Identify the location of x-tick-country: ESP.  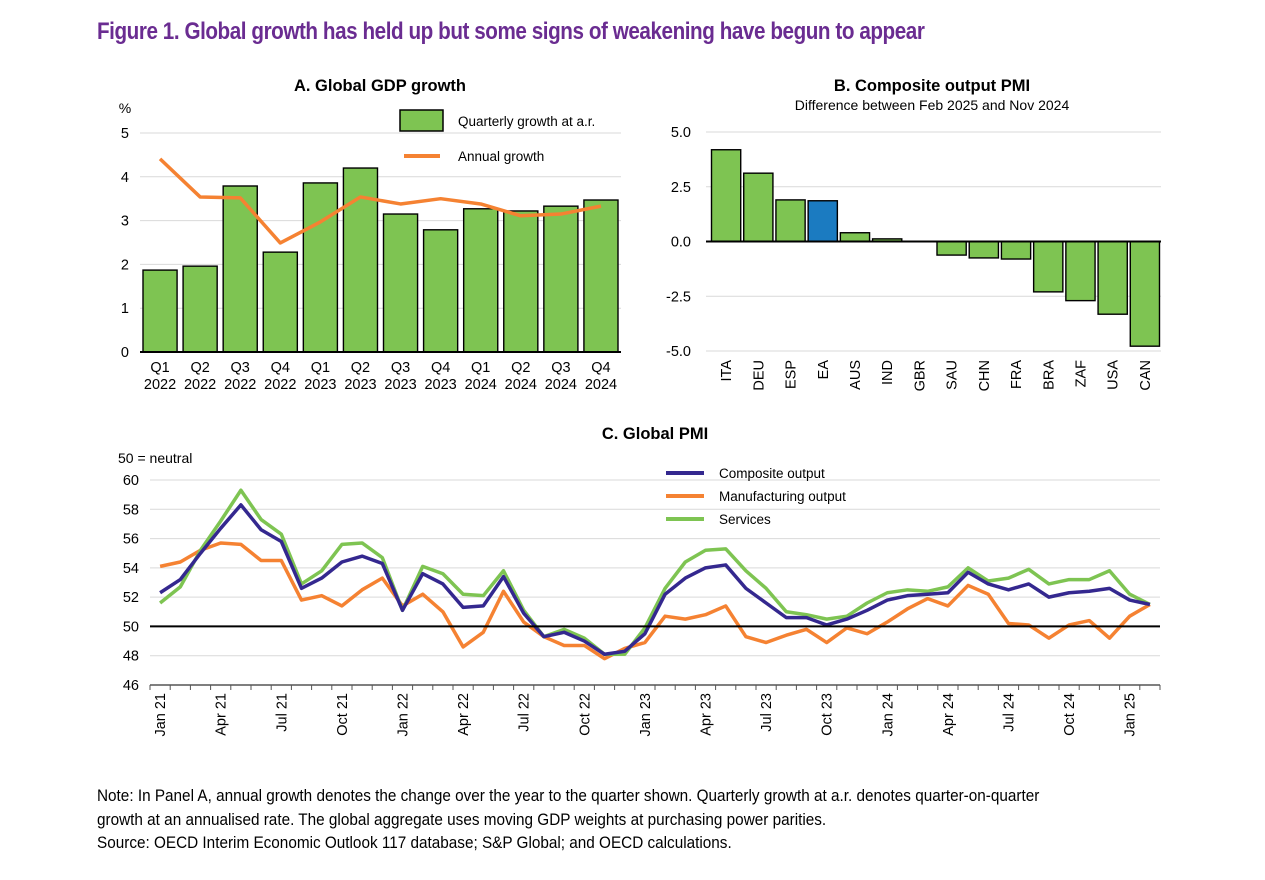
(792, 374).